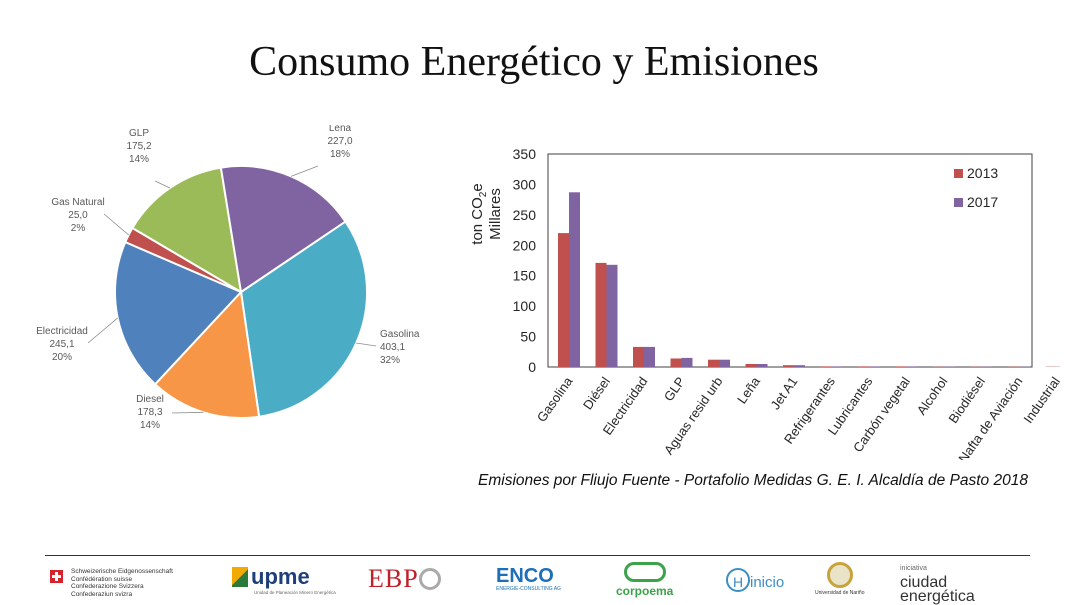  I want to click on y-tick-label: 250, so click(525, 215).